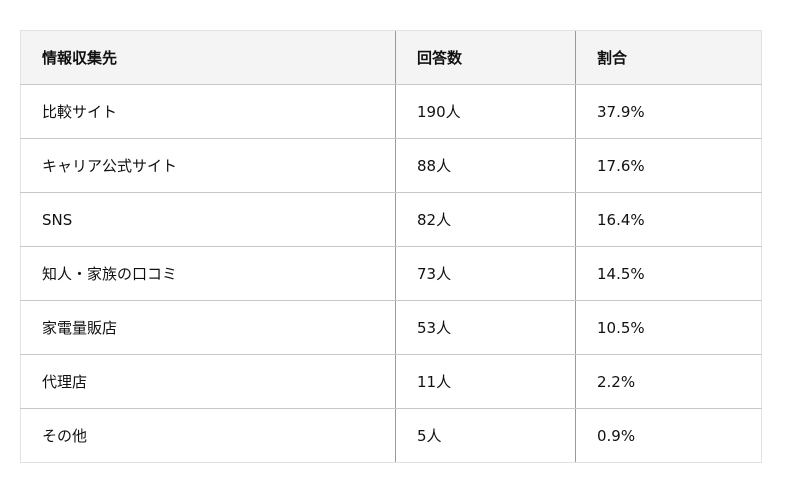 The height and width of the screenshot is (493, 800). I want to click on table-row: 比較サイト 190人 37.9%, so click(391, 111).